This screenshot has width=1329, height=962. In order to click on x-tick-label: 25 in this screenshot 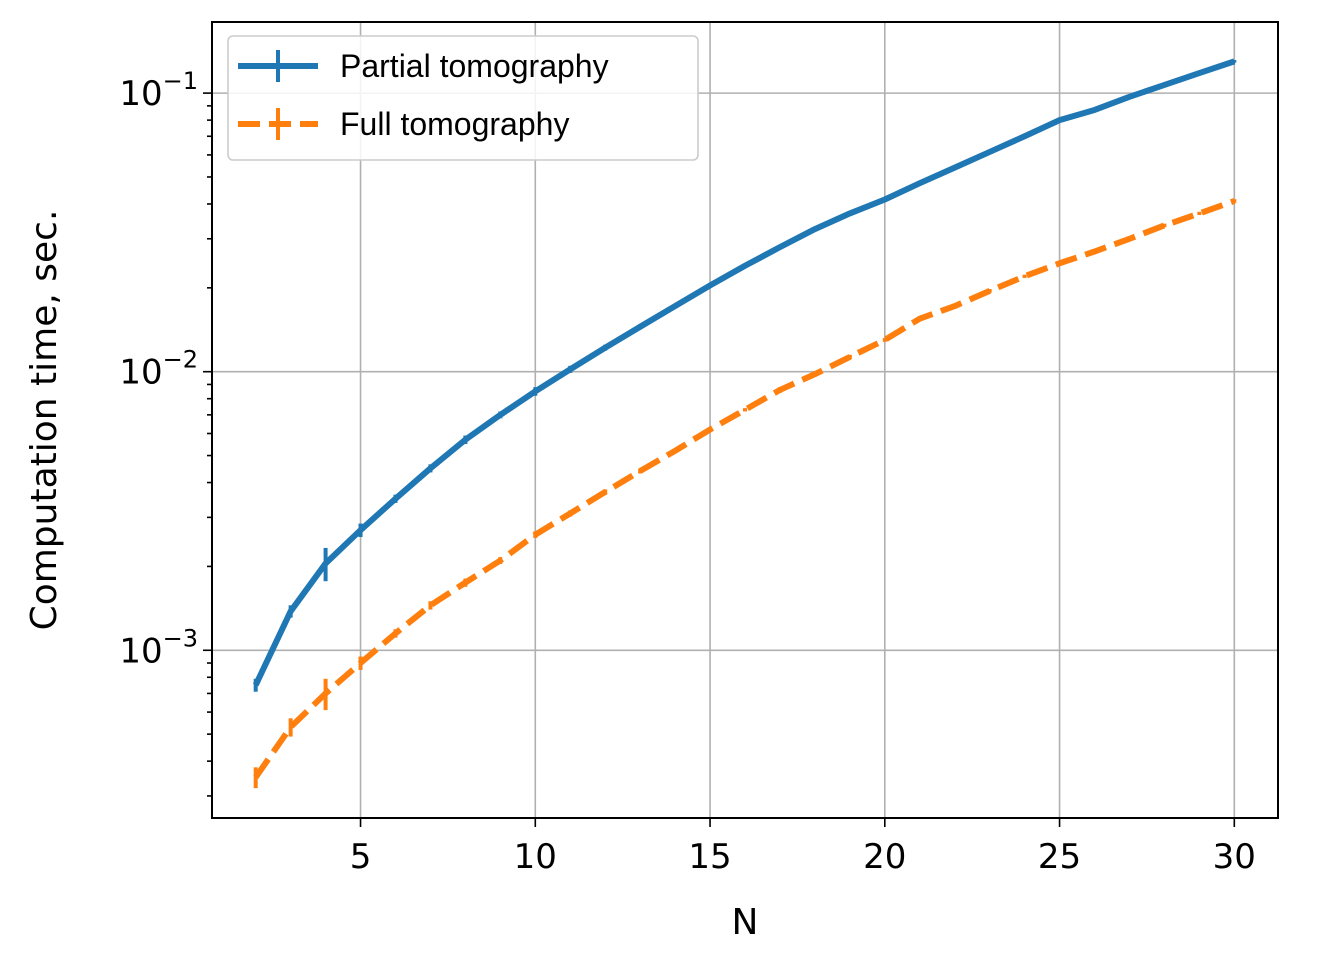, I will do `click(1059, 857)`.